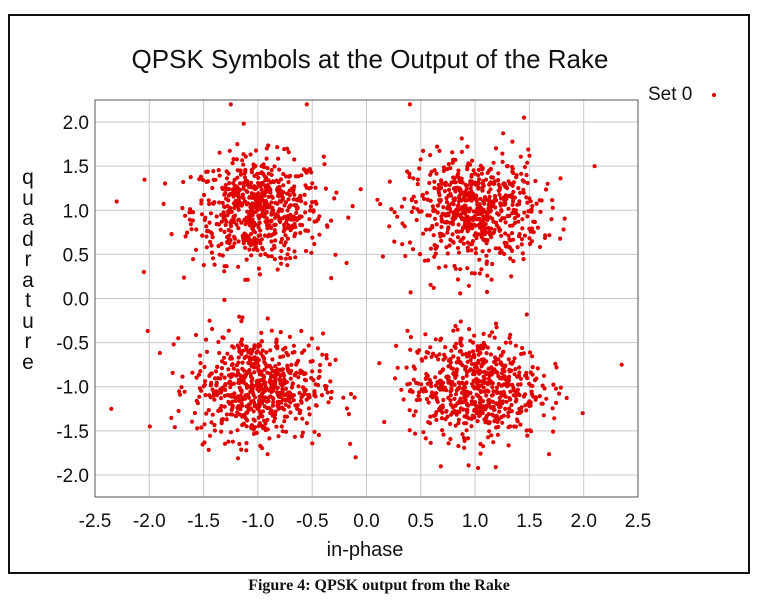 The image size is (758, 600). Describe the element at coordinates (713, 94) in the screenshot. I see `legend-marker` at that location.